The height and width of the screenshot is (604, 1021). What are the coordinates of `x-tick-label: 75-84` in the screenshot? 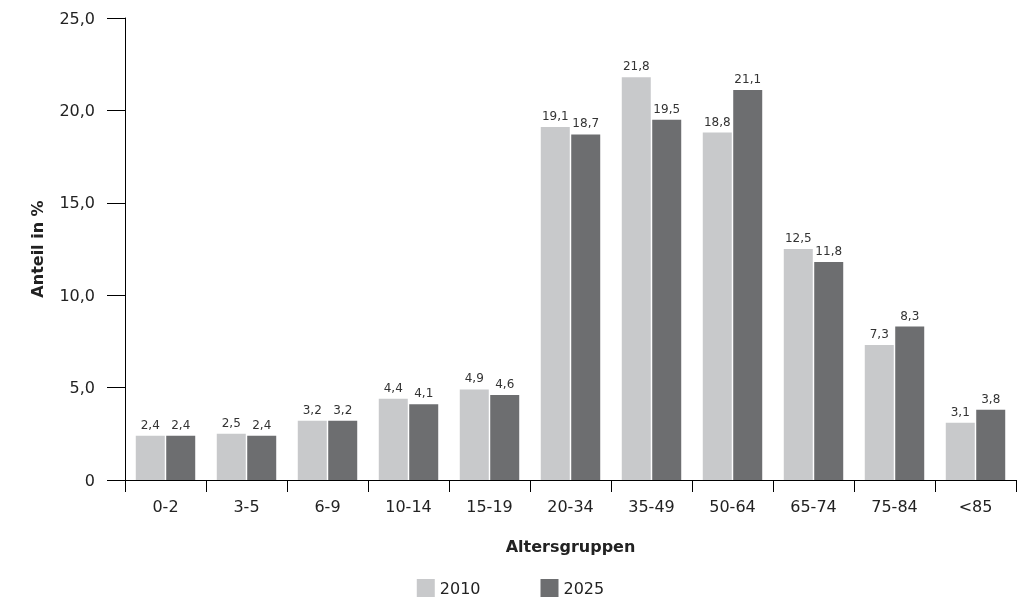 It's located at (894, 506).